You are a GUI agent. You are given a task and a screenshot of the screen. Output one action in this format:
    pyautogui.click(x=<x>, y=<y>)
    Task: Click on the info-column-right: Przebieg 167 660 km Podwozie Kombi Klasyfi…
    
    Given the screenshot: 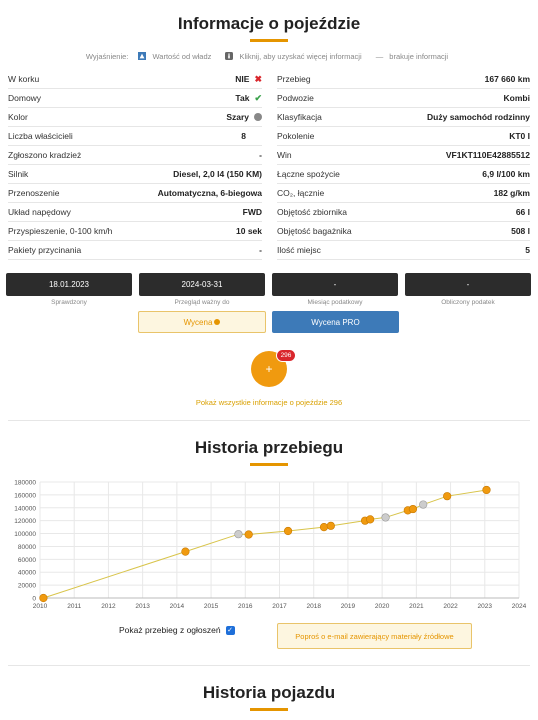 What is the action you would take?
    pyautogui.click(x=403, y=165)
    